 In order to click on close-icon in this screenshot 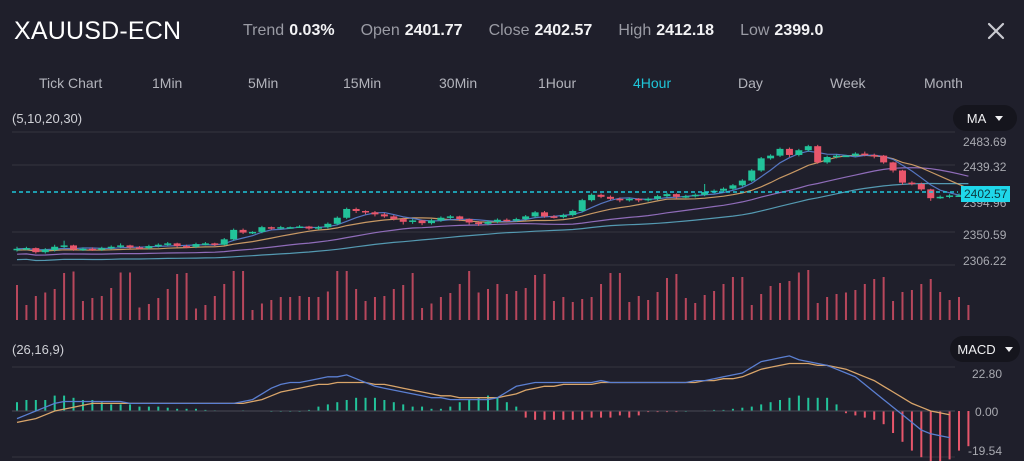, I will do `click(996, 31)`.